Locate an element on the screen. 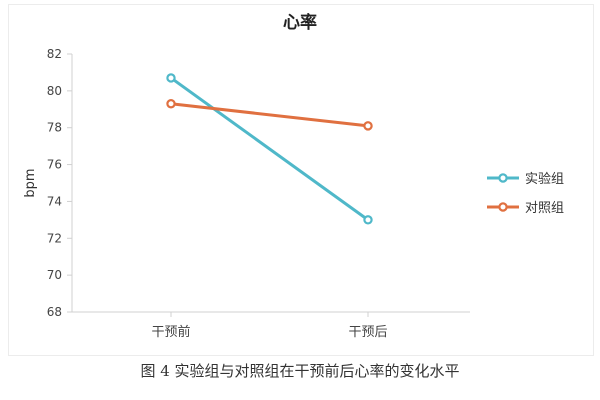 The height and width of the screenshot is (400, 600). series-layer is located at coordinates (269, 149).